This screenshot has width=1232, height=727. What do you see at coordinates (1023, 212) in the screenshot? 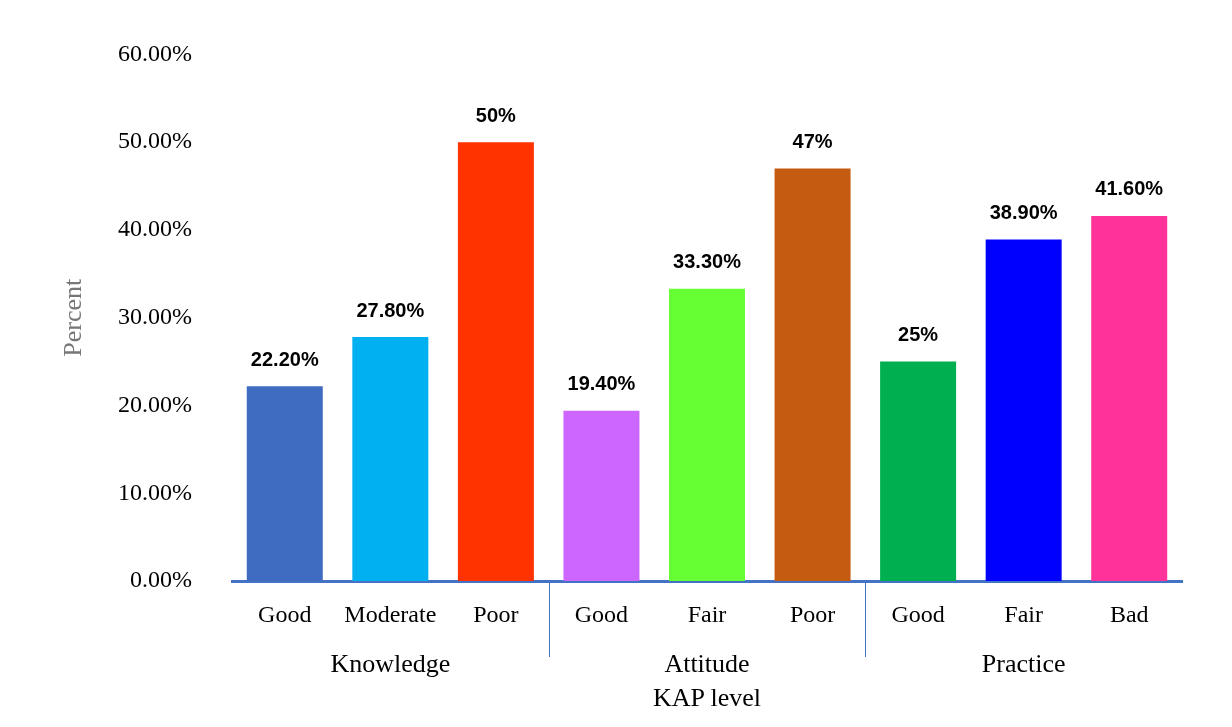
I see `data-label: 38.90%` at bounding box center [1023, 212].